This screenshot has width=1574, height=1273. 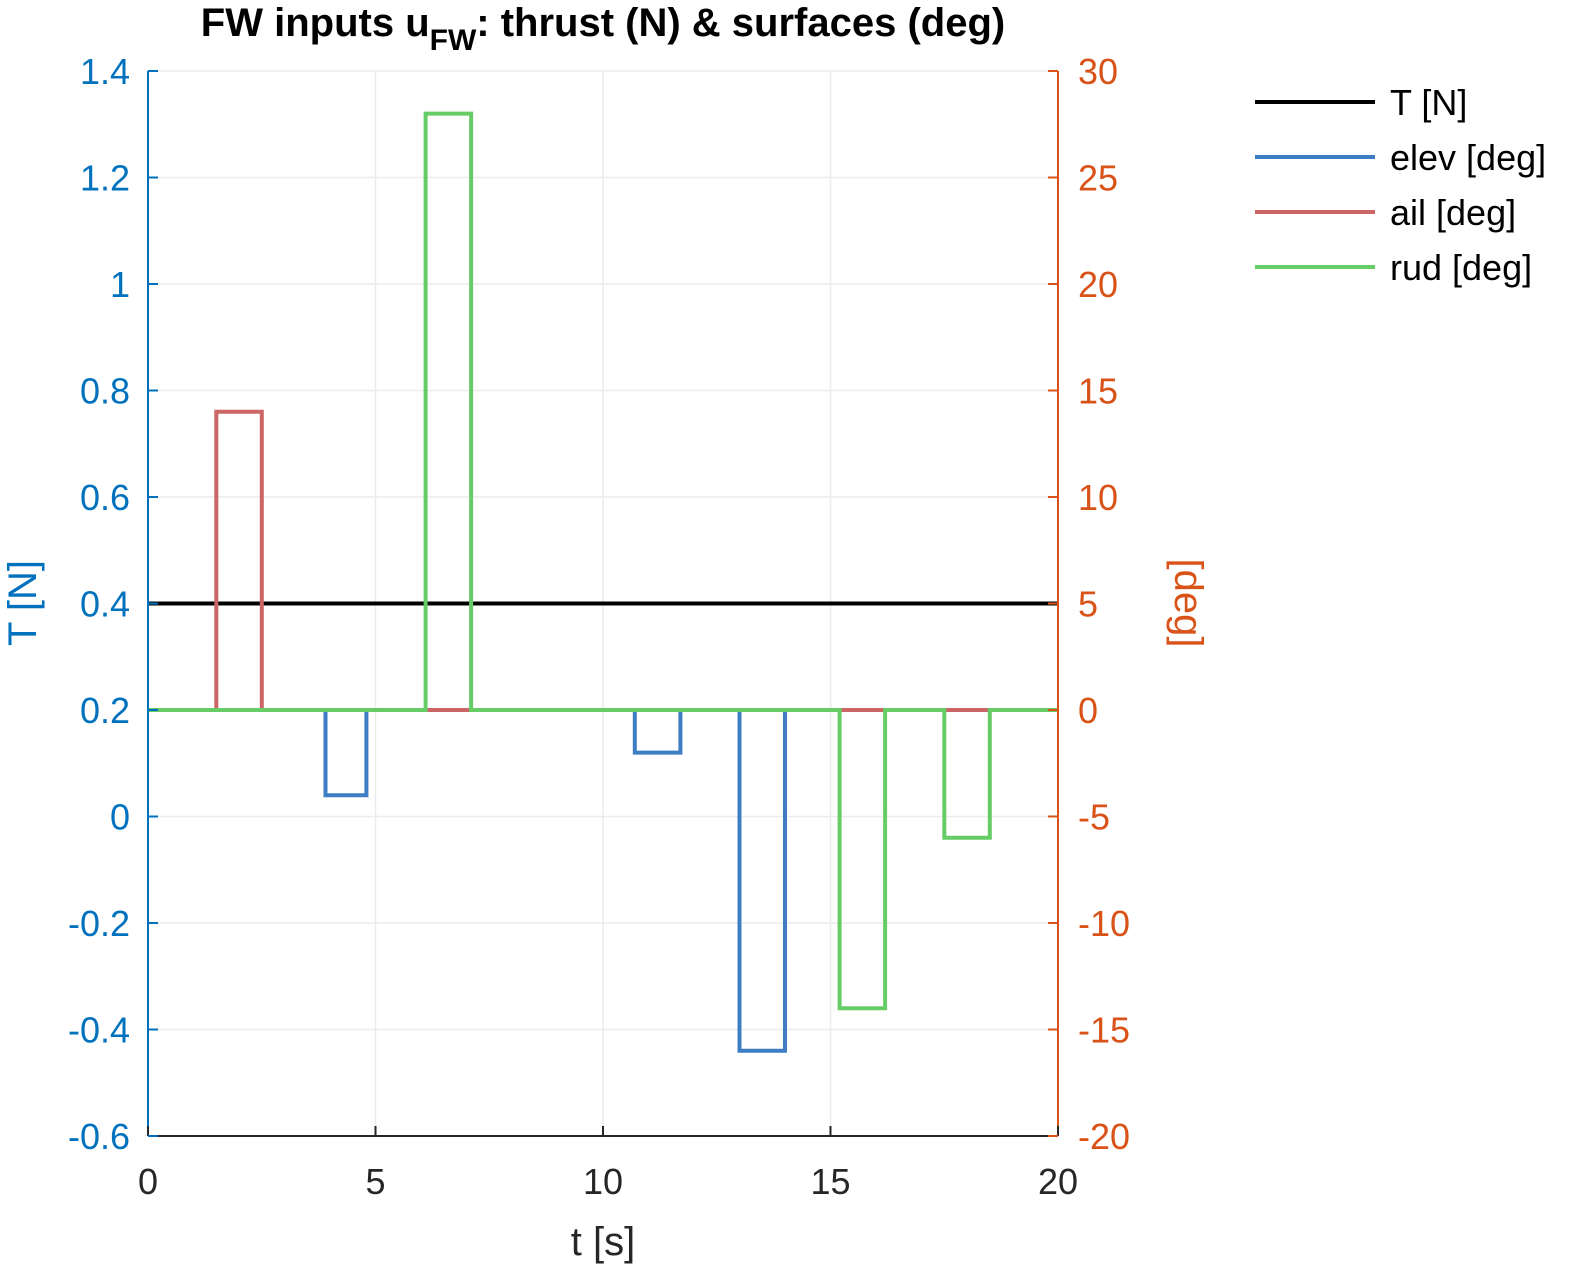 I want to click on legend-label-T: T [N], so click(x=1428, y=102).